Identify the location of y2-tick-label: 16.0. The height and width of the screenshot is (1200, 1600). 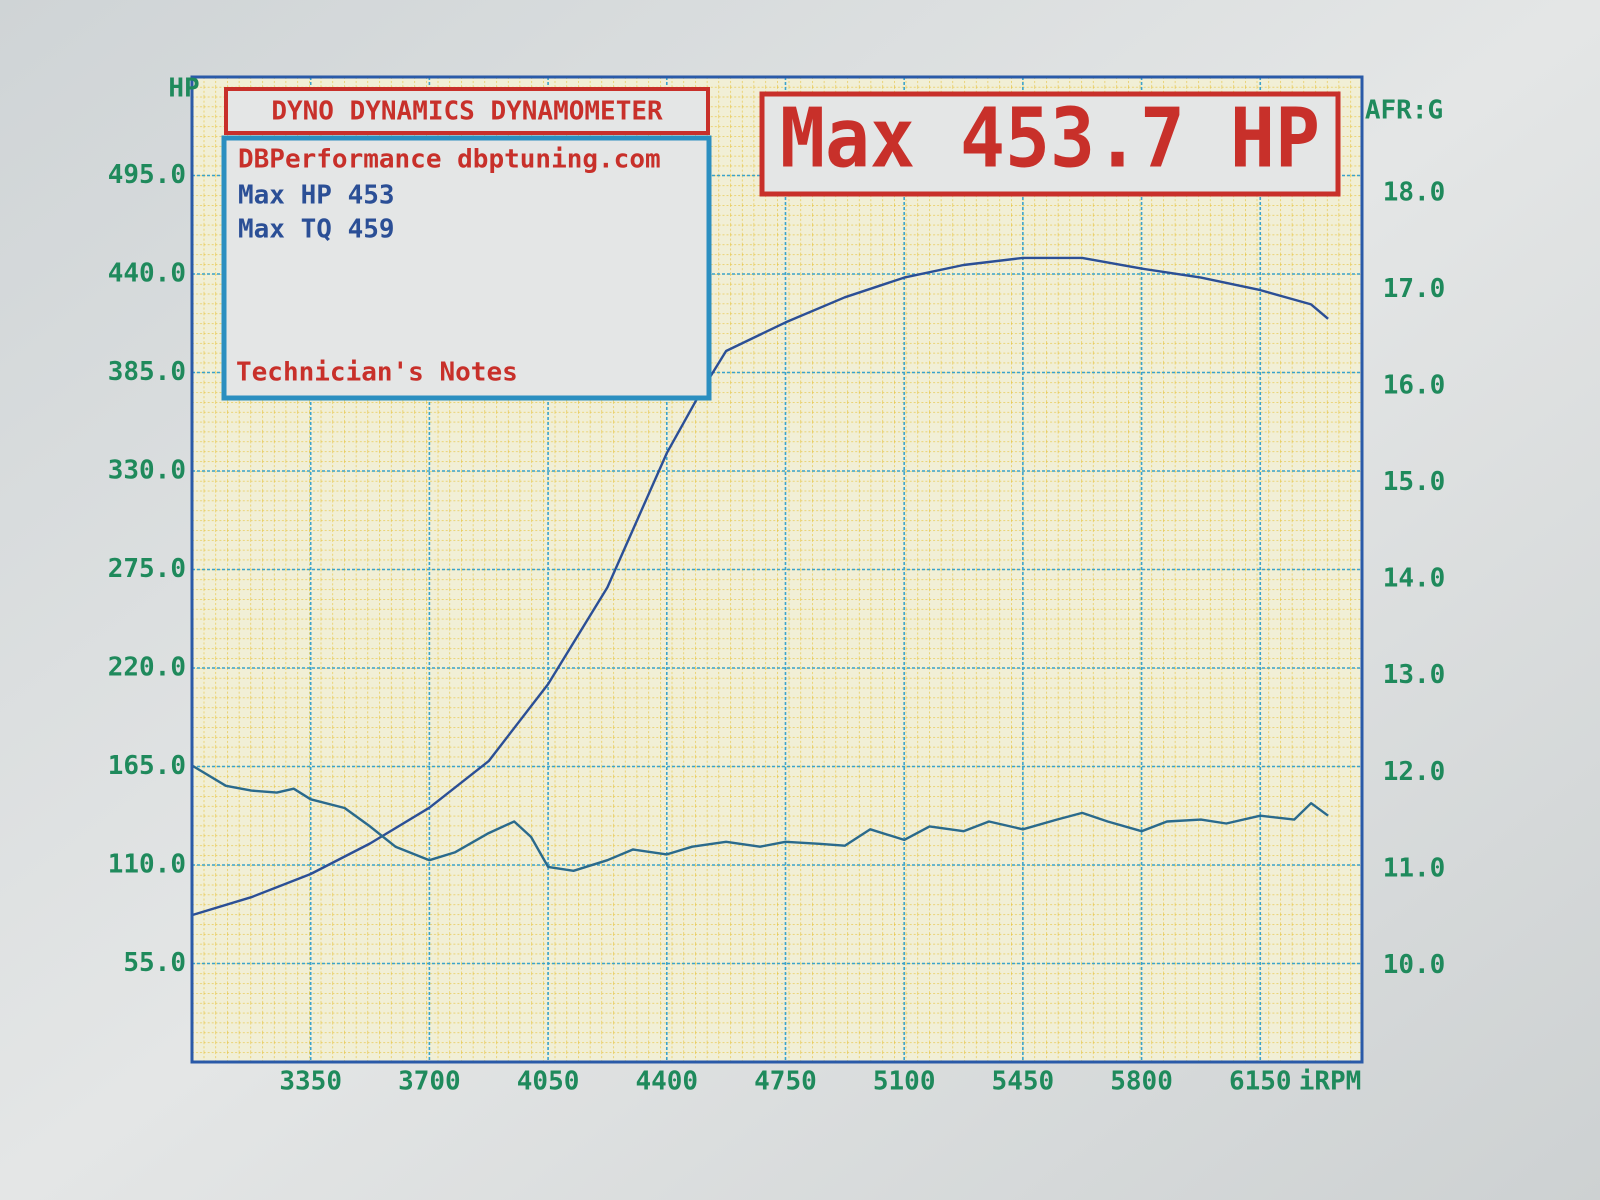
(1414, 386).